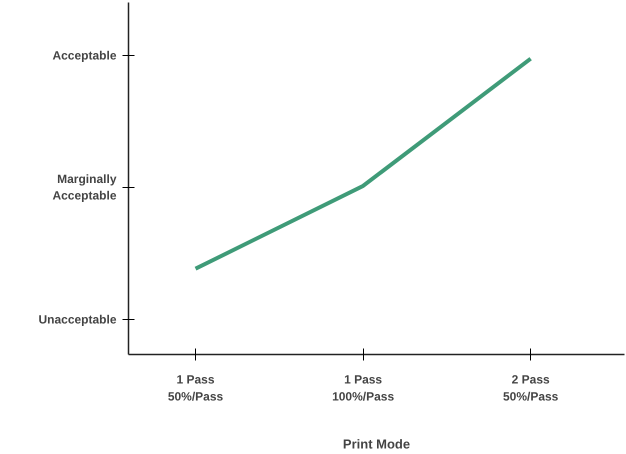 This screenshot has height=454, width=626. Describe the element at coordinates (530, 388) in the screenshot. I see `x-tick-label: 2 Pass 50%/Pass` at that location.